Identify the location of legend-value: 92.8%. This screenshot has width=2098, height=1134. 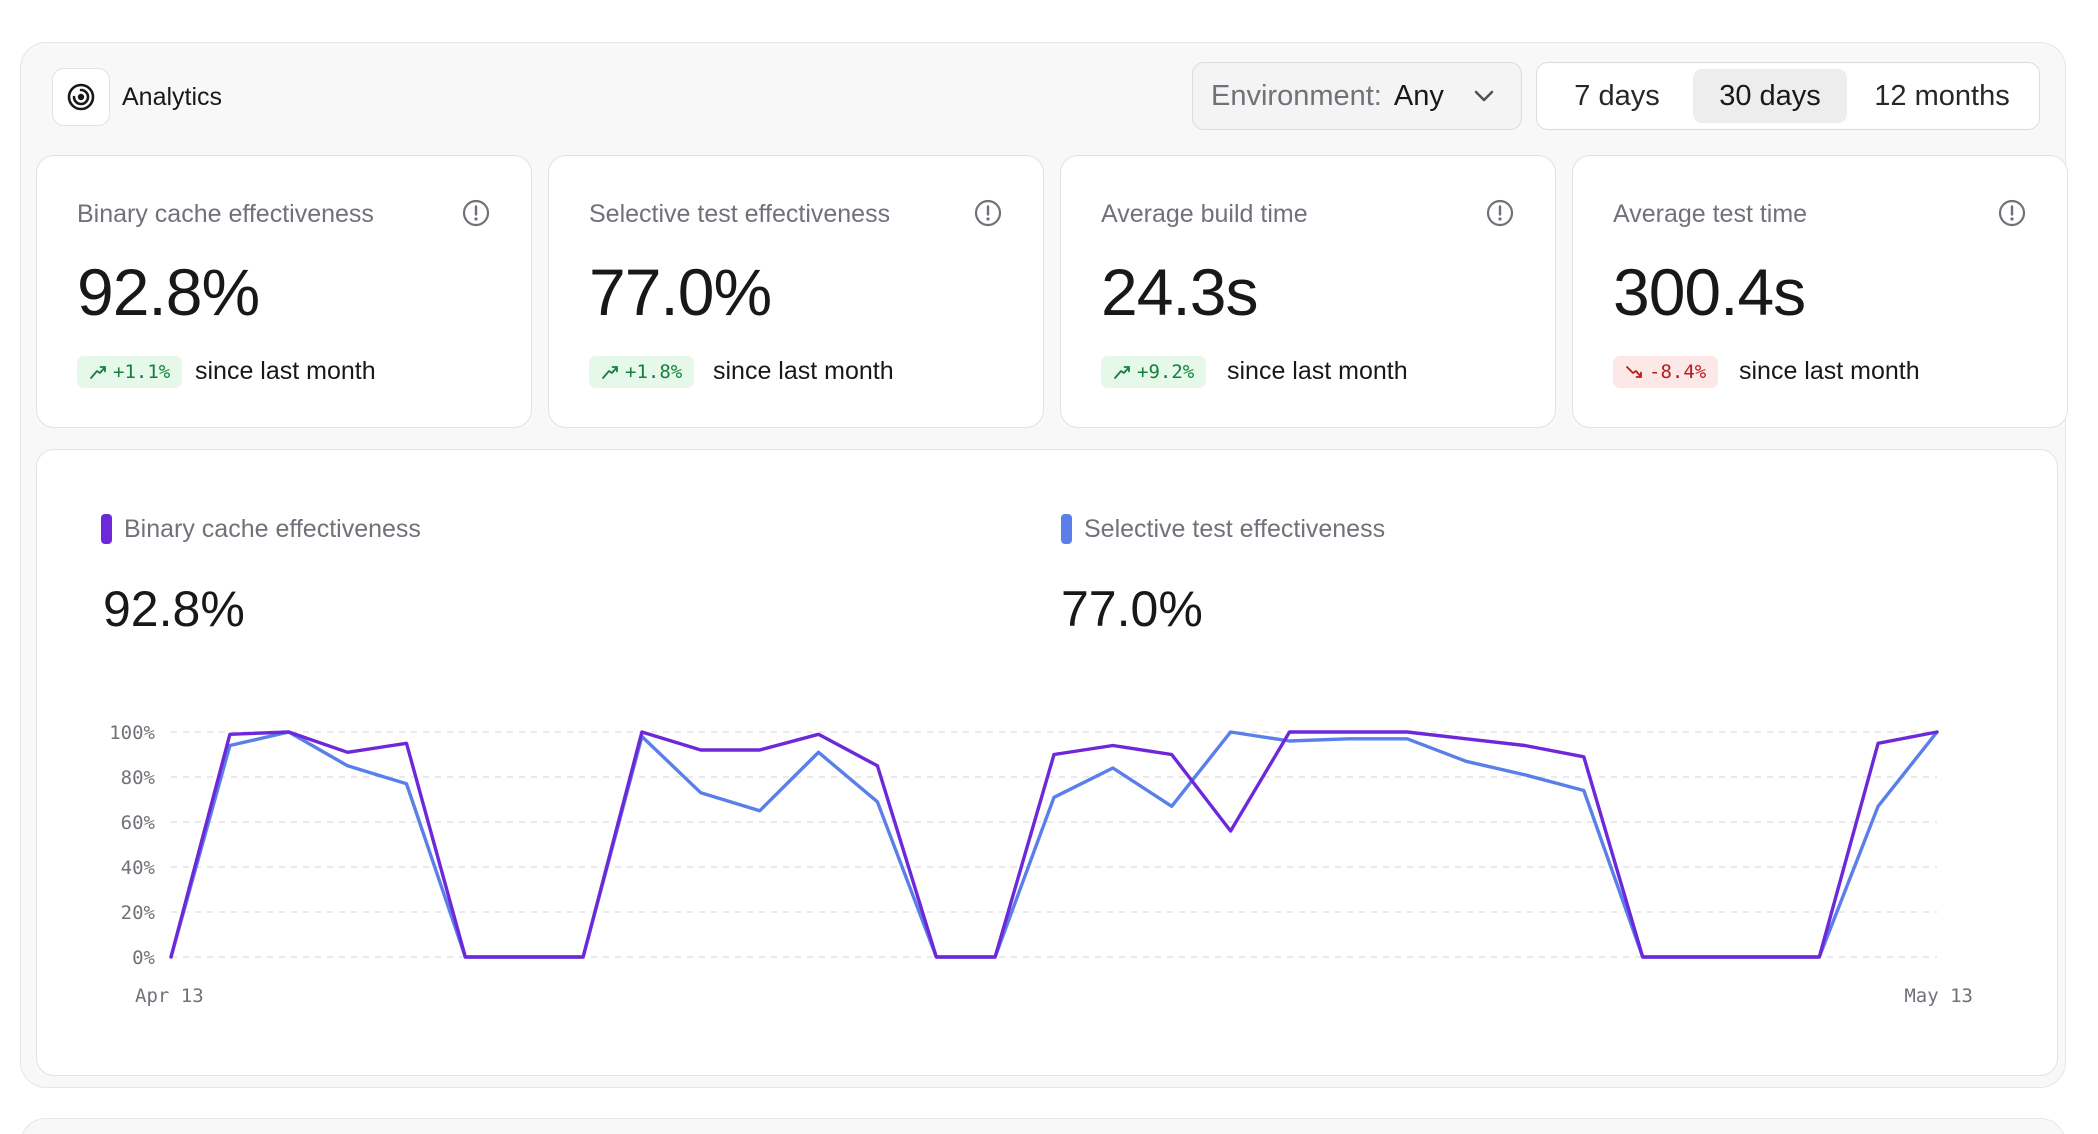
(174, 609).